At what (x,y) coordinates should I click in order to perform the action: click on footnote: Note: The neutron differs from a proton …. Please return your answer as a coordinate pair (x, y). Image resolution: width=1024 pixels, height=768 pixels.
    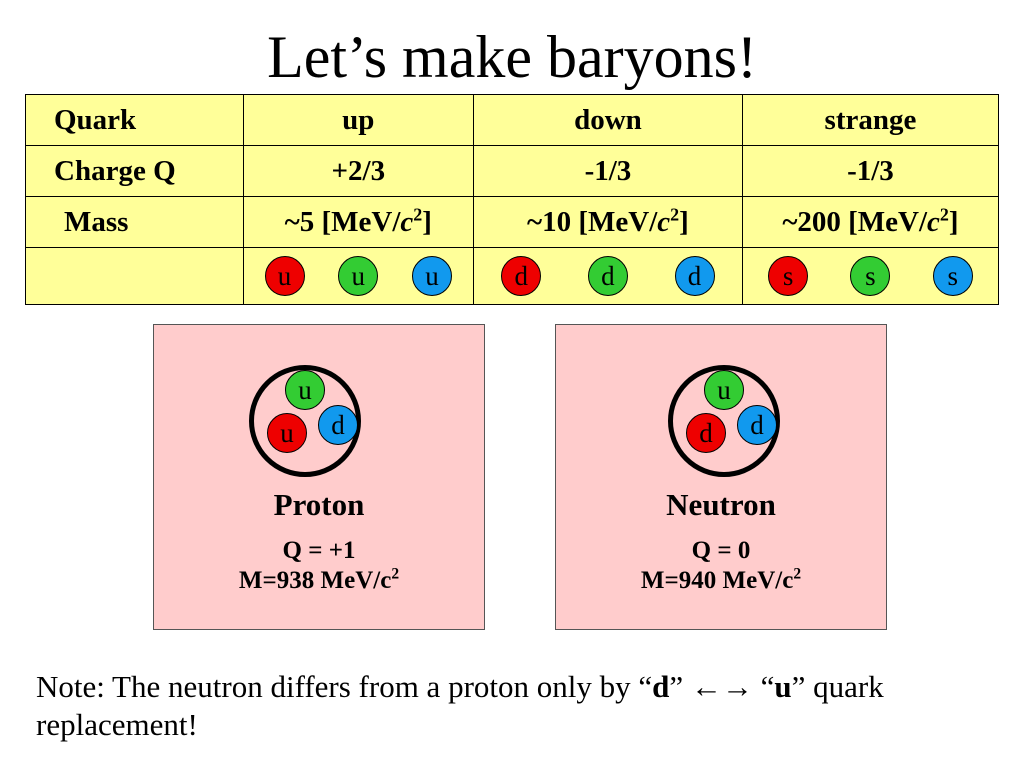
    Looking at the image, I should click on (460, 705).